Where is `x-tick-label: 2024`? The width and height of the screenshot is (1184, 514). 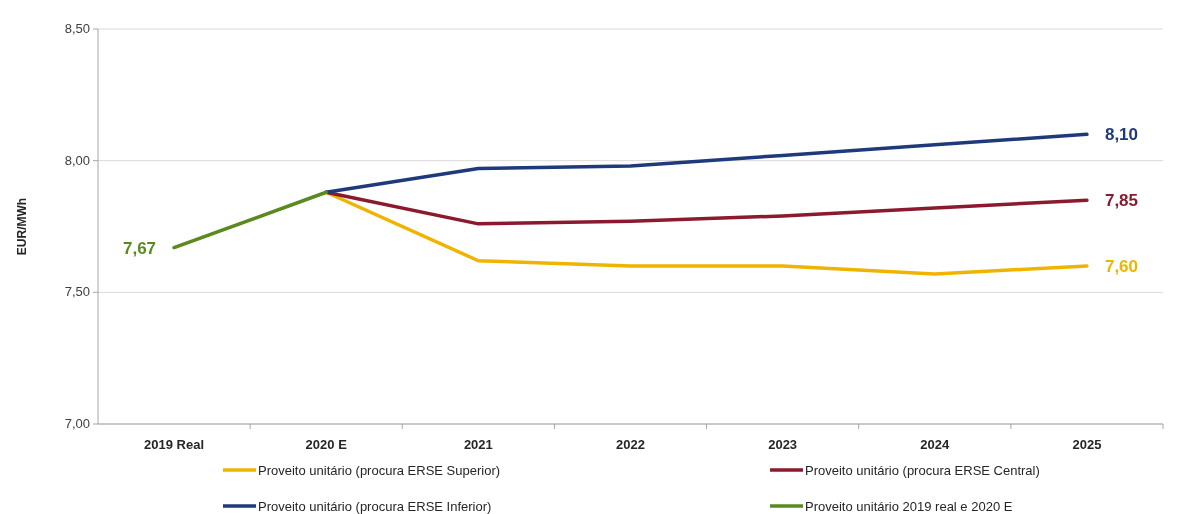 x-tick-label: 2024 is located at coordinates (935, 444).